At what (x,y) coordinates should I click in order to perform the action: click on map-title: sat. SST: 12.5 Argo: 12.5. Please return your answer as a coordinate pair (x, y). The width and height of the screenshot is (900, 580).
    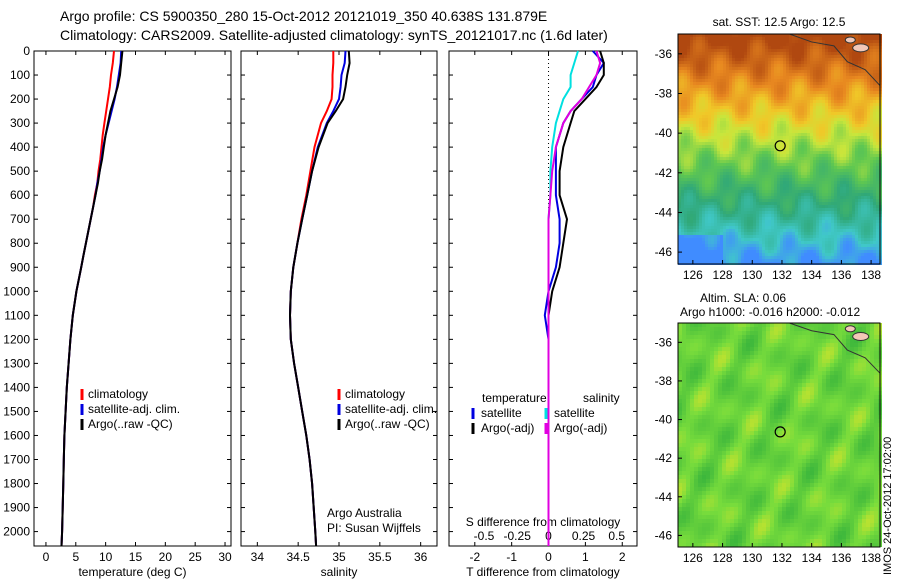
    Looking at the image, I should click on (779, 22).